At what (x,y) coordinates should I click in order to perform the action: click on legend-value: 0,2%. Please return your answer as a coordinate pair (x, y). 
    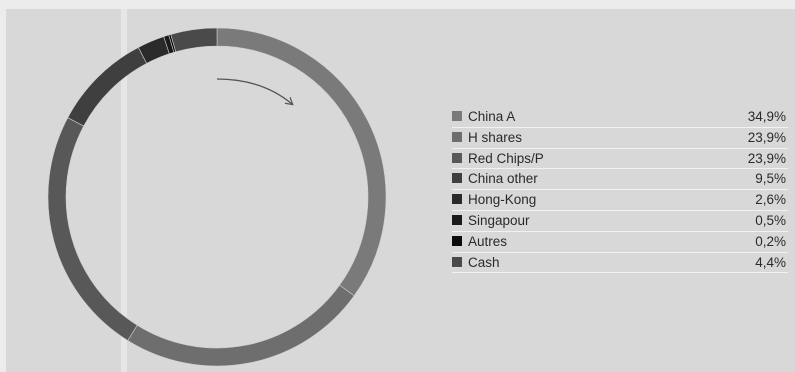
    Looking at the image, I should click on (770, 241).